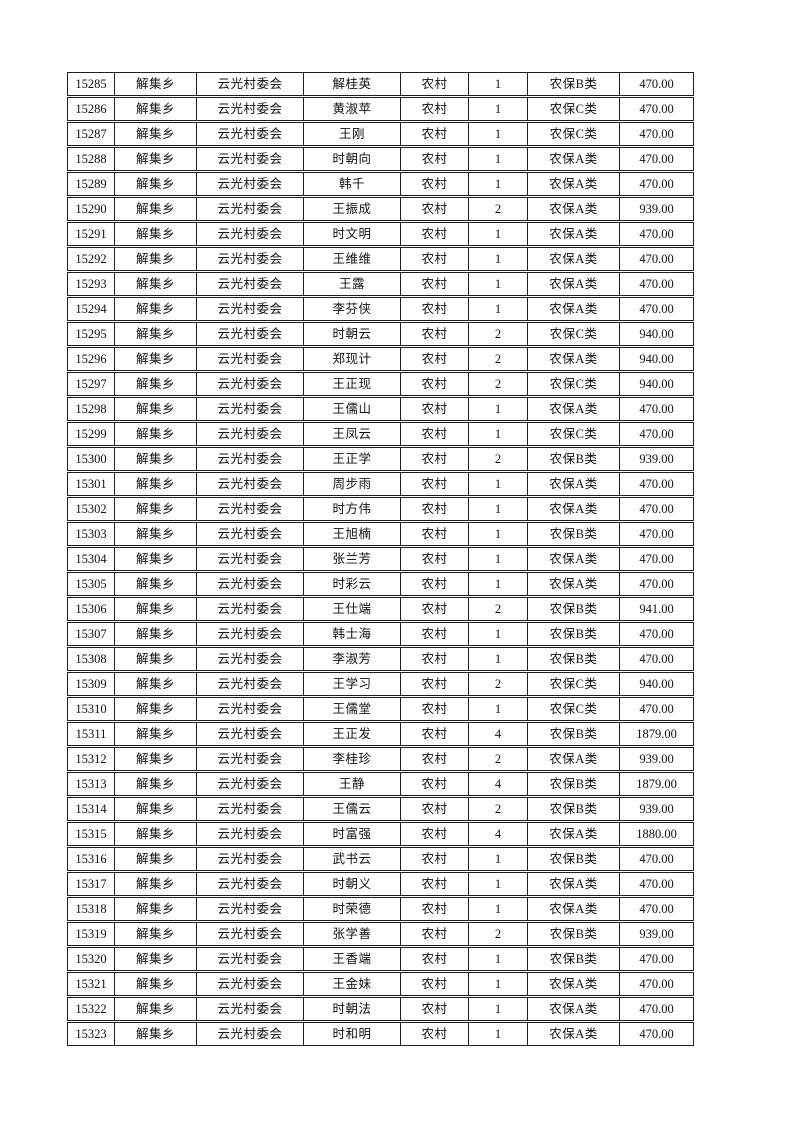 Image resolution: width=793 pixels, height=1122 pixels. I want to click on cell-name: 时和明, so click(352, 1034).